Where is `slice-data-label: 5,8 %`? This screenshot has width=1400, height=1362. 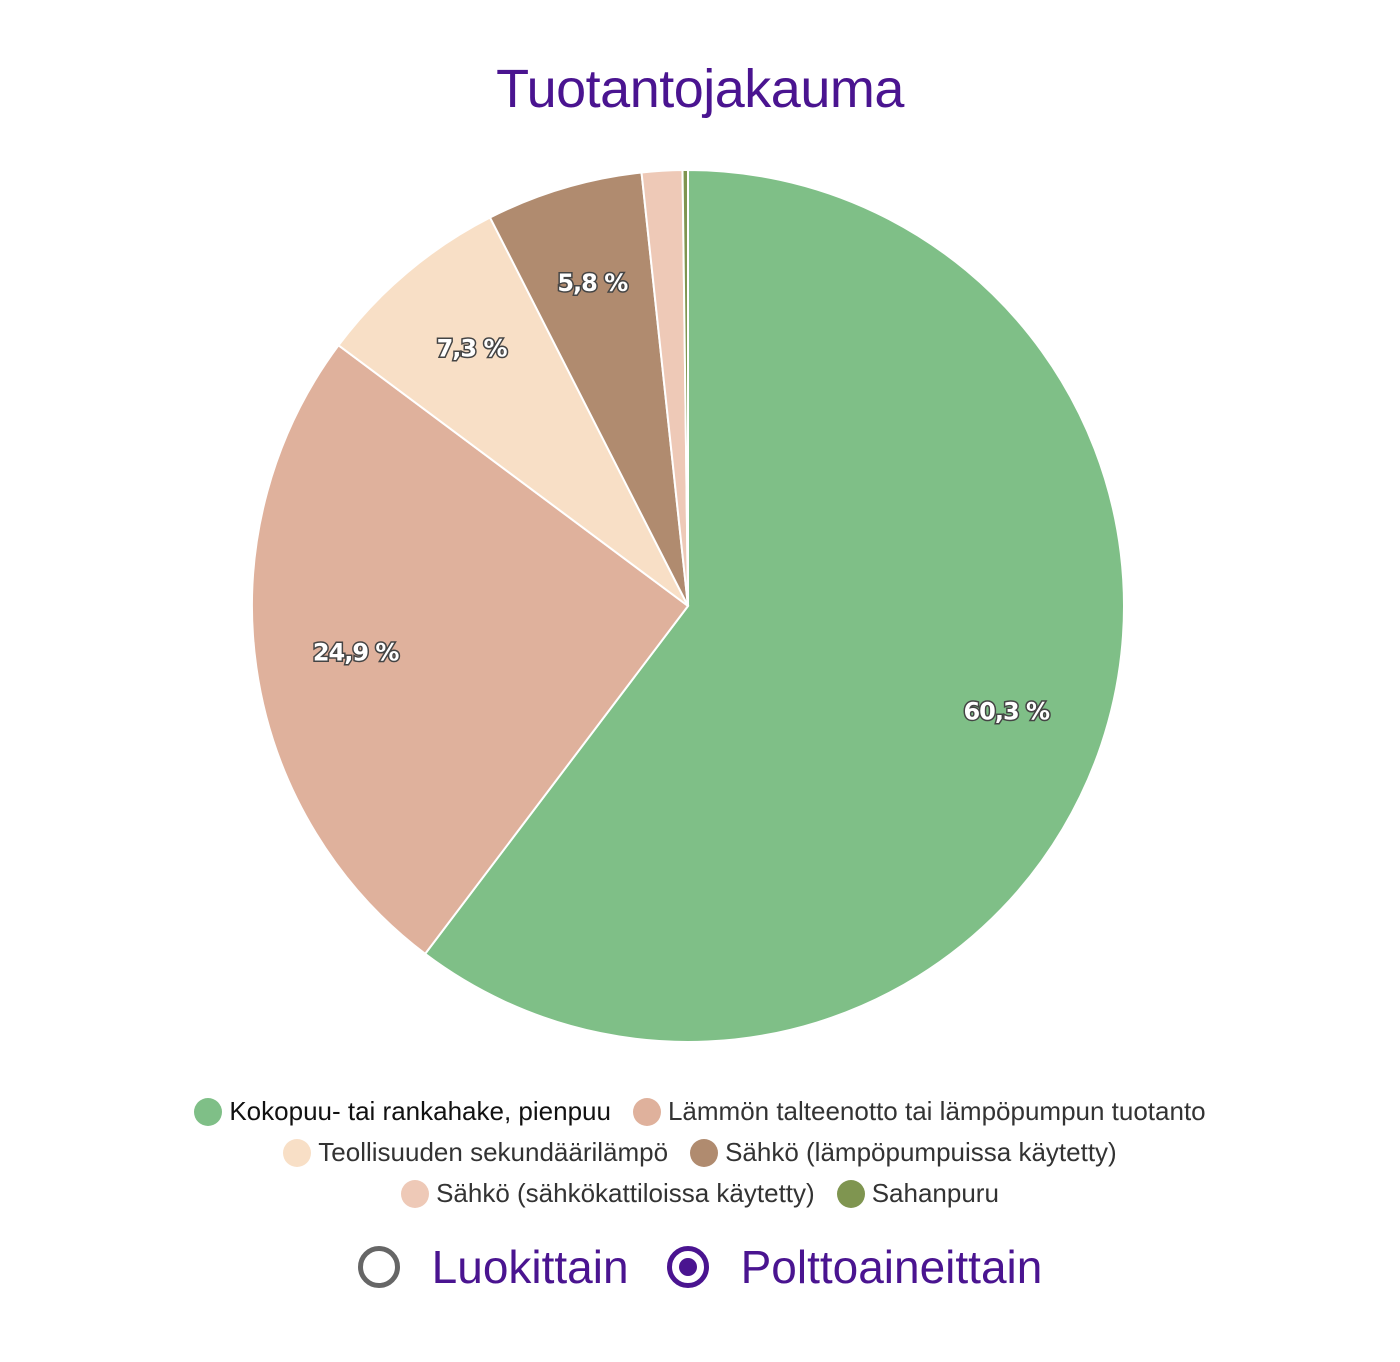
slice-data-label: 5,8 % is located at coordinates (592, 283).